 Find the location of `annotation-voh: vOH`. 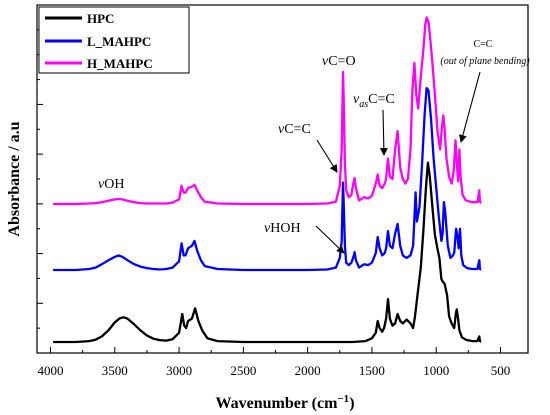

annotation-voh: vOH is located at coordinates (111, 184).